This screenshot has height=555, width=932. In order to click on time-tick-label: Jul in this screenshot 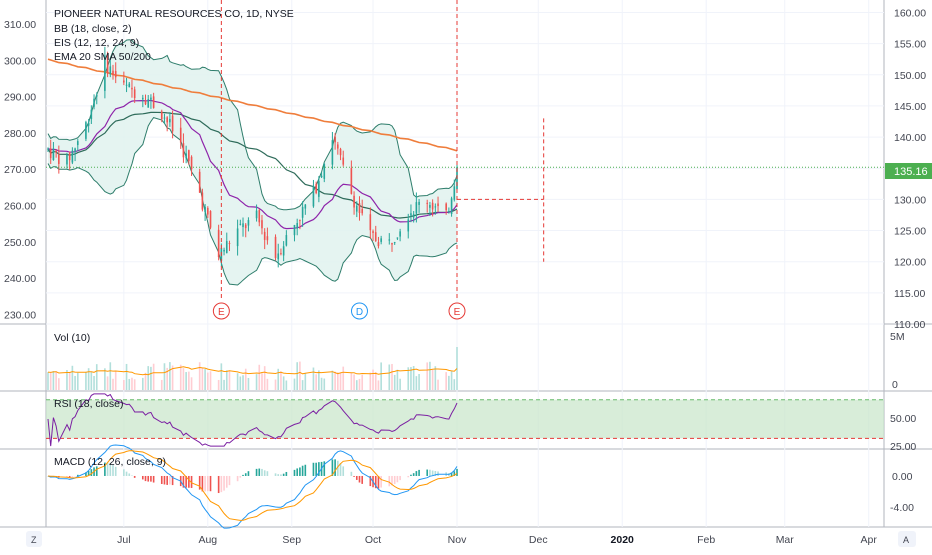, I will do `click(123, 540)`.